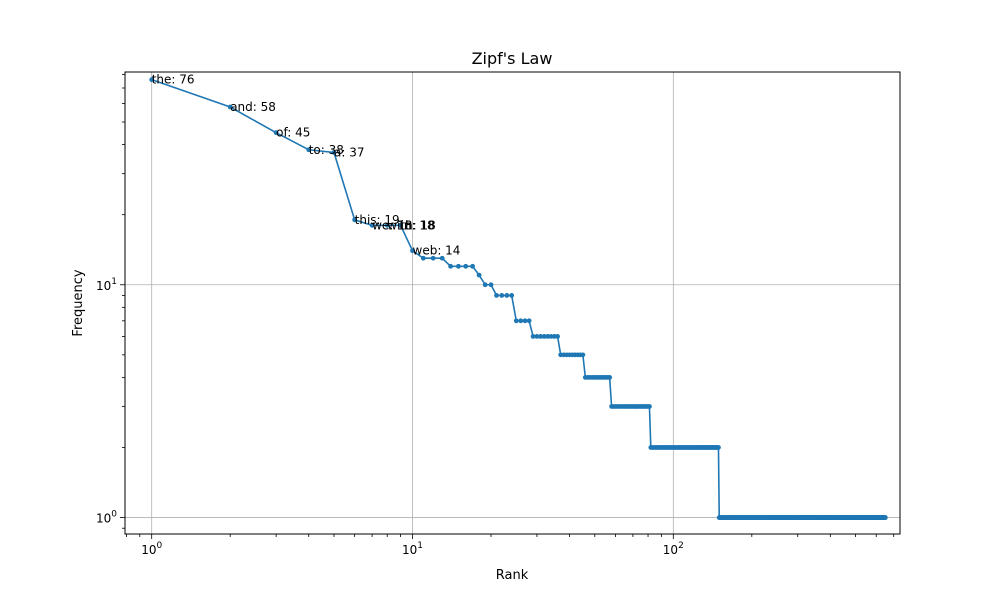 The width and height of the screenshot is (1000, 600). I want to click on word-annotation: in: 18, so click(418, 225).